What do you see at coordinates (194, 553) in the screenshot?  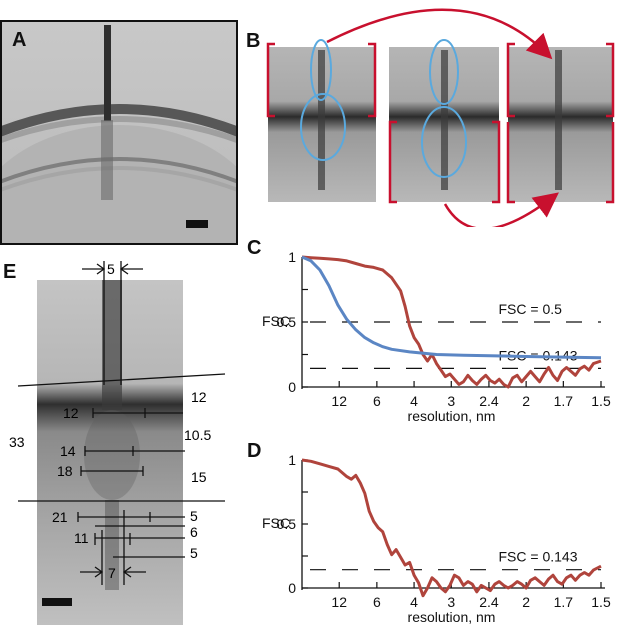 I see `label-r5b: 5` at bounding box center [194, 553].